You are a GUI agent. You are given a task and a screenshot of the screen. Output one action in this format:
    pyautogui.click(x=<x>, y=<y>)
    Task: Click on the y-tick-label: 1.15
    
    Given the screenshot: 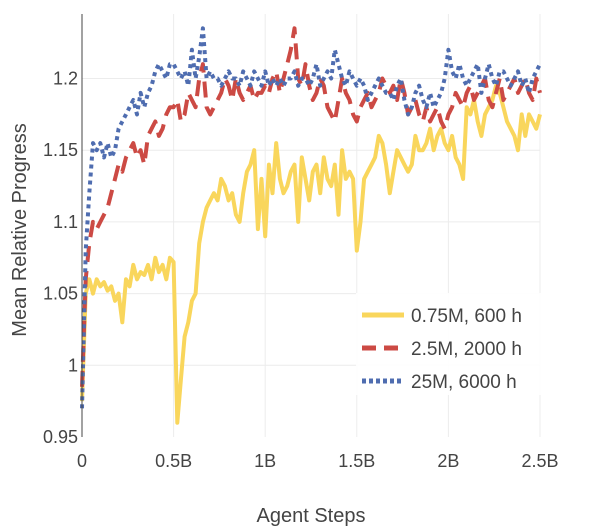 What is the action you would take?
    pyautogui.click(x=60, y=150)
    